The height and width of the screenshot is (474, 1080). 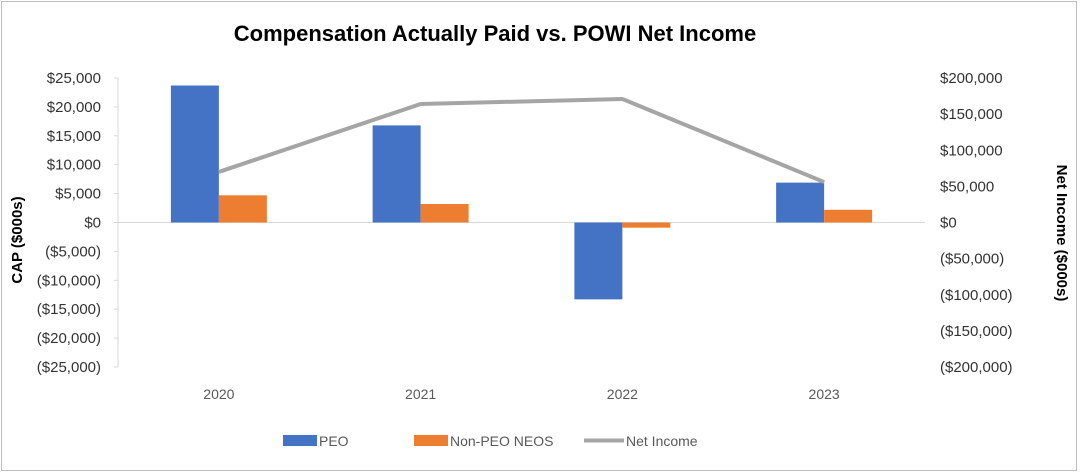 What do you see at coordinates (69, 280) in the screenshot?
I see `left-tick-label: ($10,000)` at bounding box center [69, 280].